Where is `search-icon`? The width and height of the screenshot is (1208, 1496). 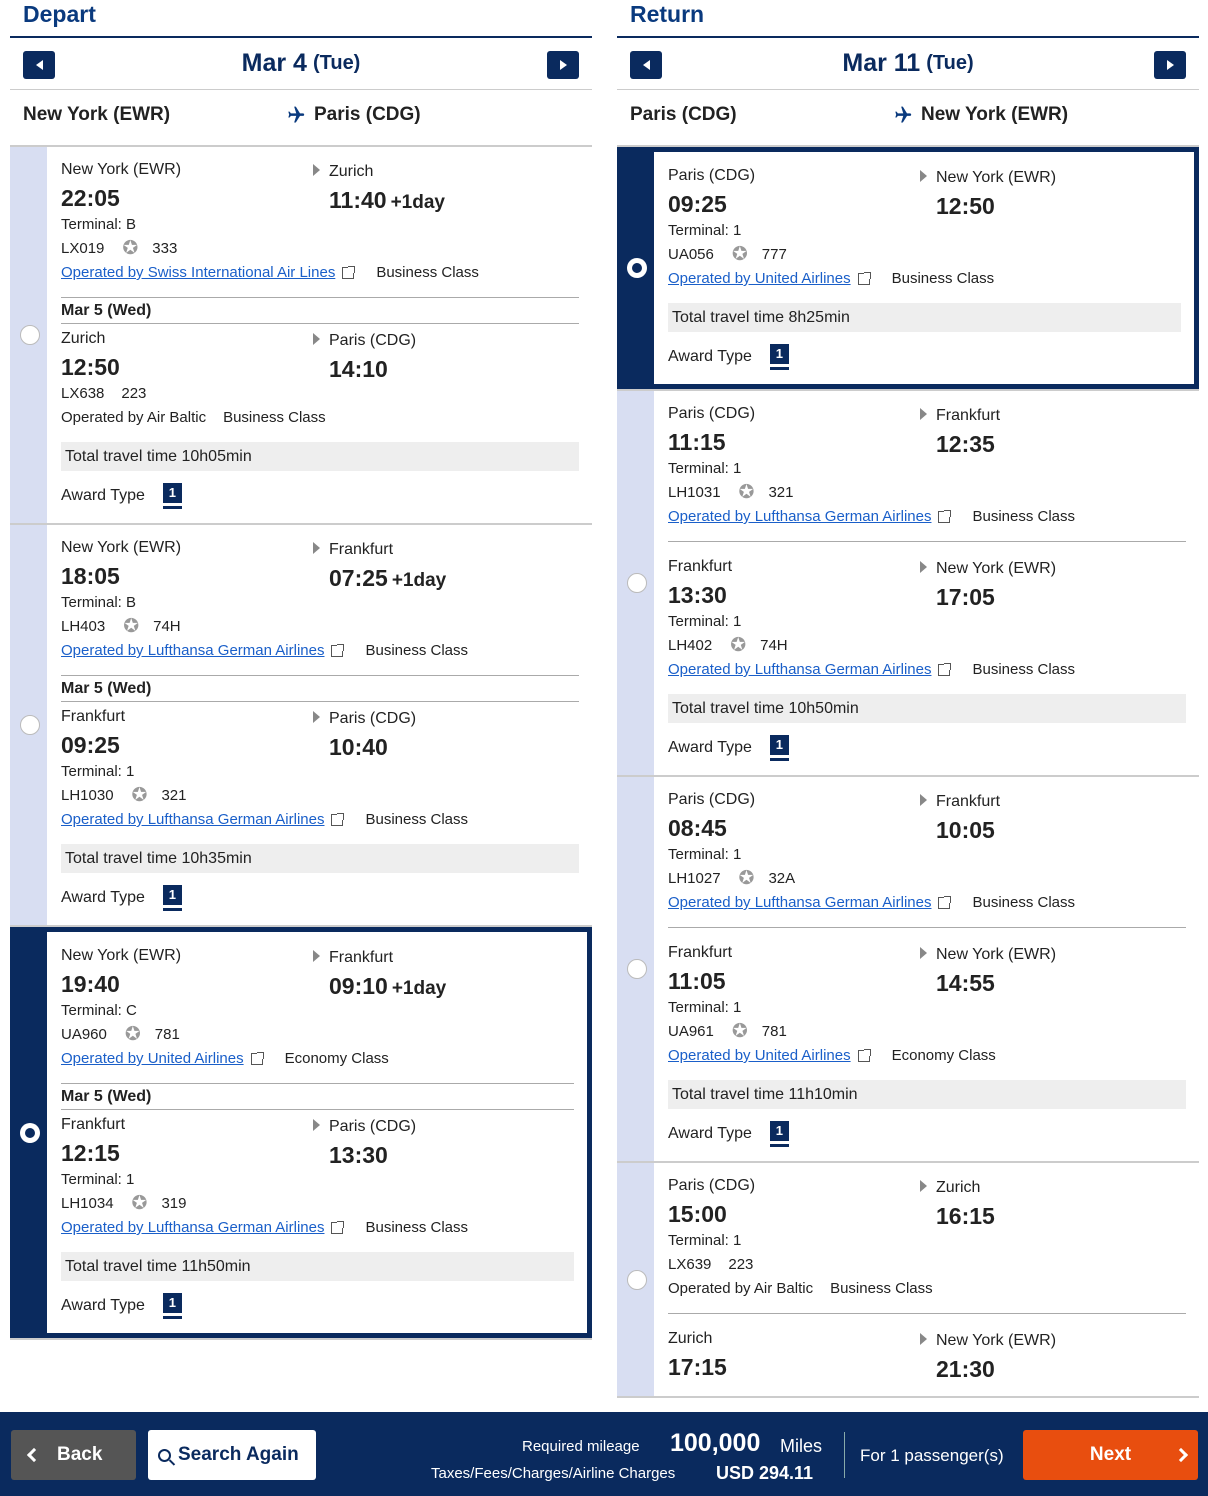 search-icon is located at coordinates (164, 1455).